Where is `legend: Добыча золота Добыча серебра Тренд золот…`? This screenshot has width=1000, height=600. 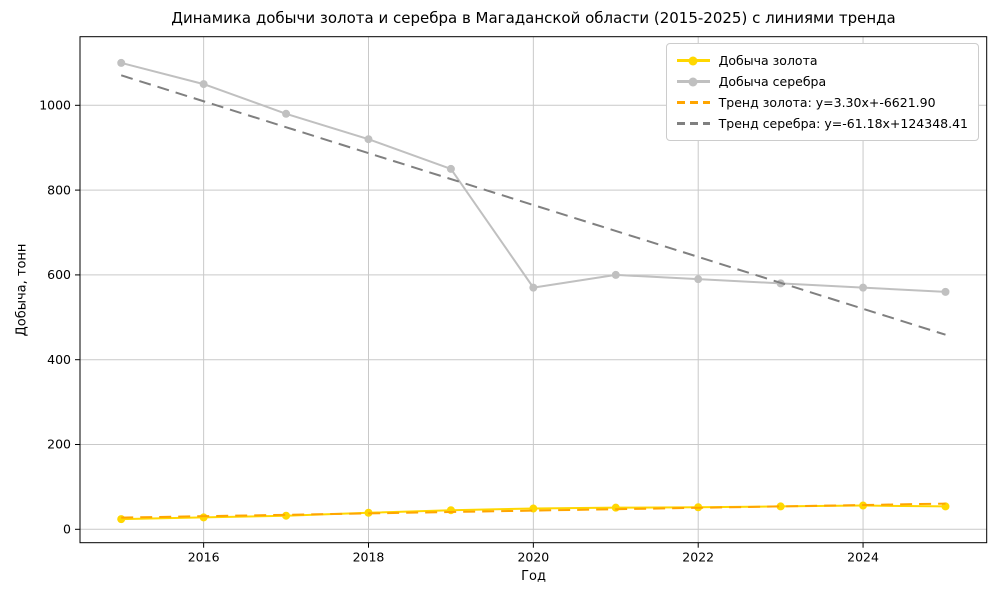
legend: Добыча золота Добыча серебра Тренд золот… is located at coordinates (822, 92).